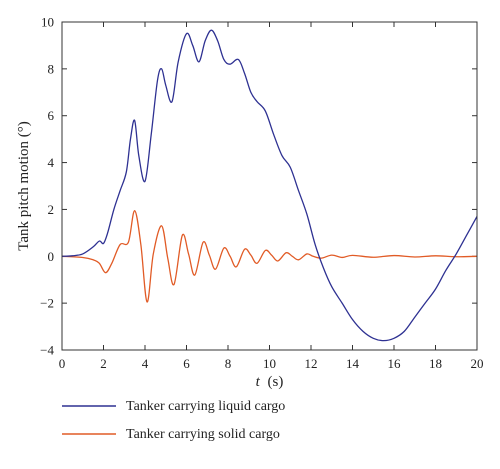 The height and width of the screenshot is (469, 500). Describe the element at coordinates (311, 363) in the screenshot. I see `x-tick-label: 12` at that location.